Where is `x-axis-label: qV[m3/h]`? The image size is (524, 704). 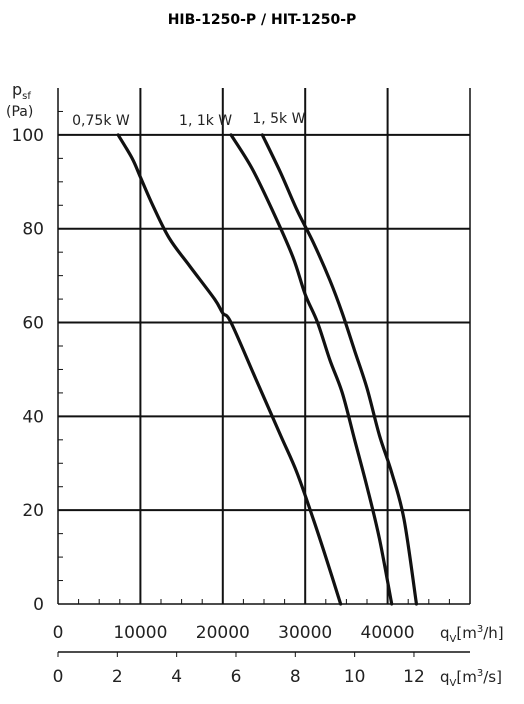
x-axis-label: qV[m3/h] is located at coordinates (472, 634).